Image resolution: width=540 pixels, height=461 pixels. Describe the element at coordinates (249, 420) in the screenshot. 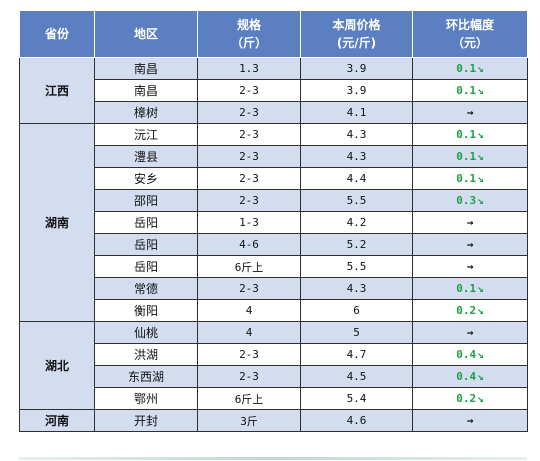

I see `spec-cell: 3斤` at that location.